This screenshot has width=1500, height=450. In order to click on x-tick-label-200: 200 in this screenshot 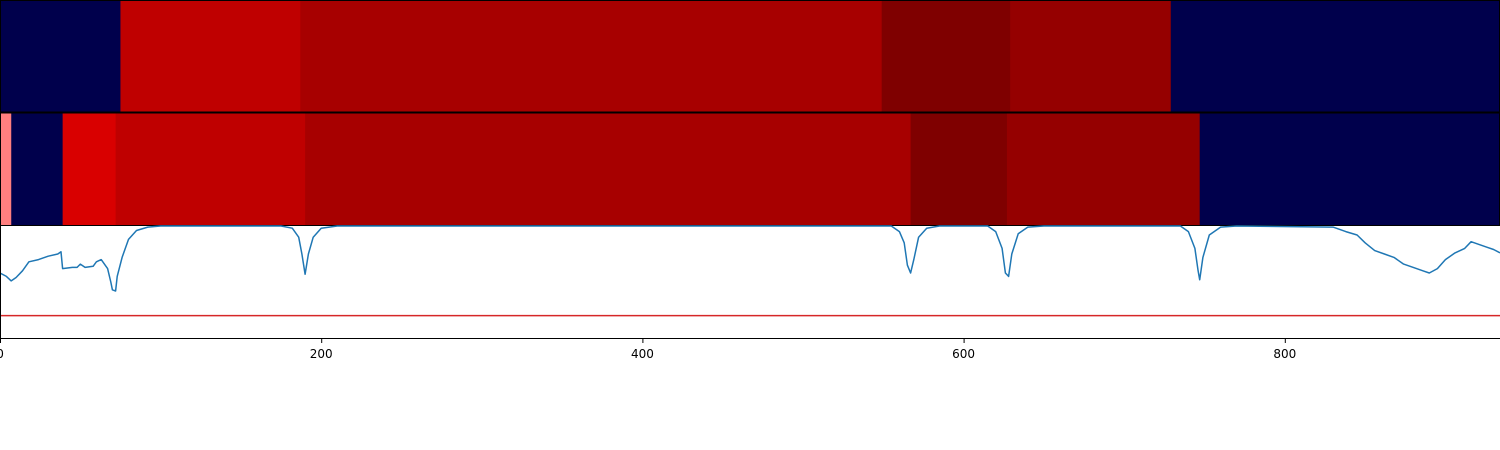, I will do `click(321, 354)`.